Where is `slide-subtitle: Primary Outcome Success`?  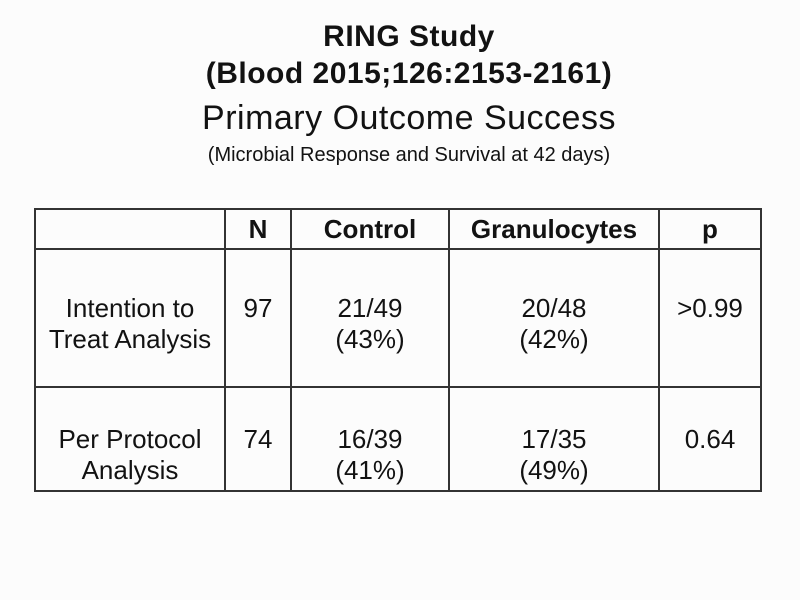
slide-subtitle: Primary Outcome Success is located at coordinates (409, 118).